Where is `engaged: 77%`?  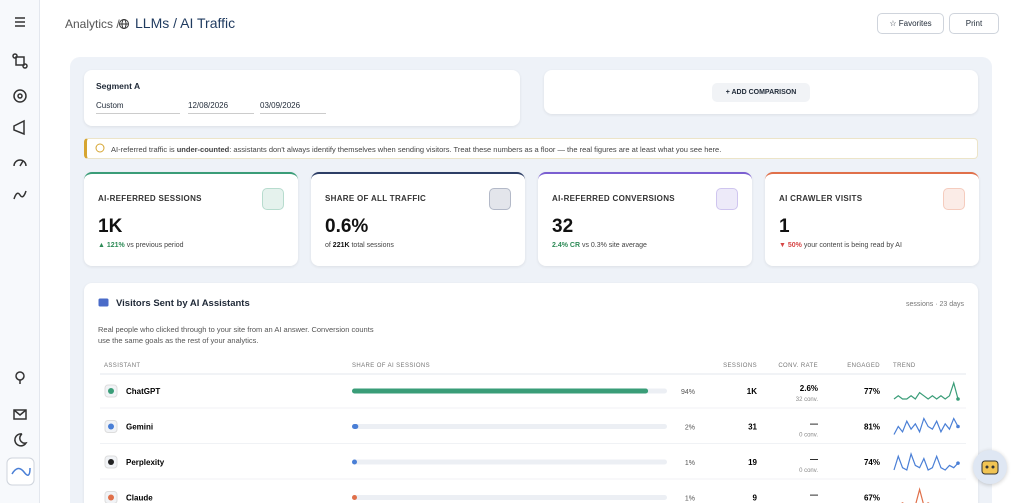
engaged: 77% is located at coordinates (872, 391).